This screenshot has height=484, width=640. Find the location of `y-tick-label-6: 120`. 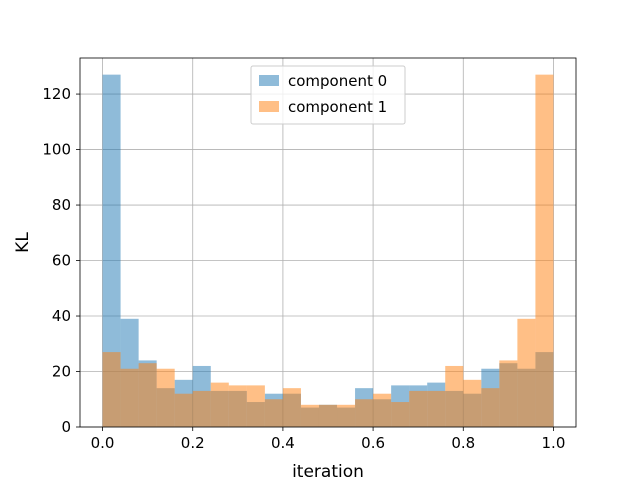

y-tick-label-6: 120 is located at coordinates (56, 94).